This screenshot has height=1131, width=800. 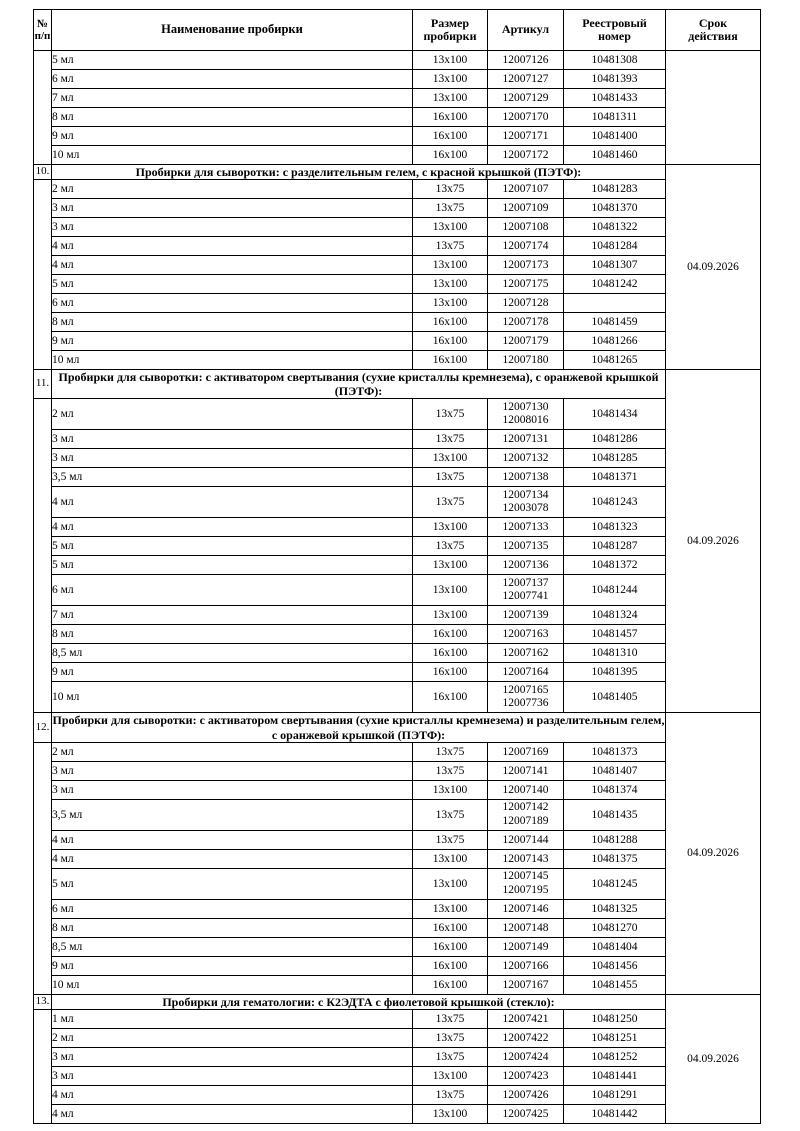 What do you see at coordinates (525, 814) in the screenshot?
I see `cell-article: 12007142 12007189` at bounding box center [525, 814].